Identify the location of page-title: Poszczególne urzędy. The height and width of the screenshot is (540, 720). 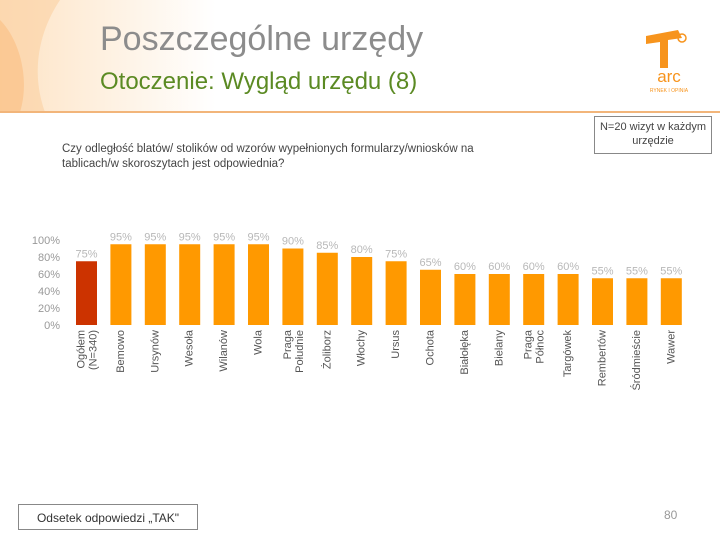
(262, 39).